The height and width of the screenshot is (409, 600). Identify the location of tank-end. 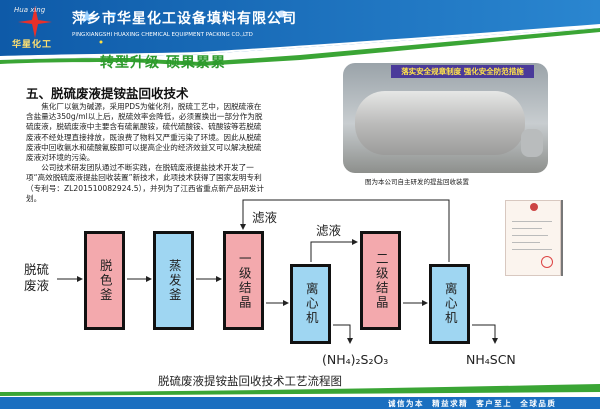
(532, 143).